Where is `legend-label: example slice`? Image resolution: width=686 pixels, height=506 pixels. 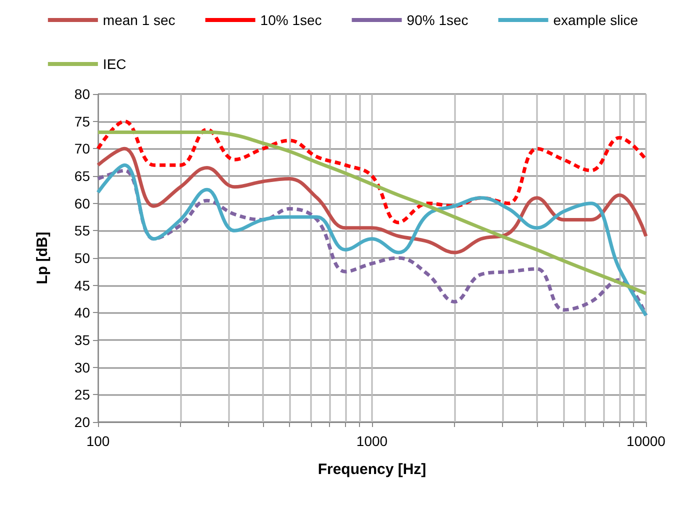 legend-label: example slice is located at coordinates (595, 20).